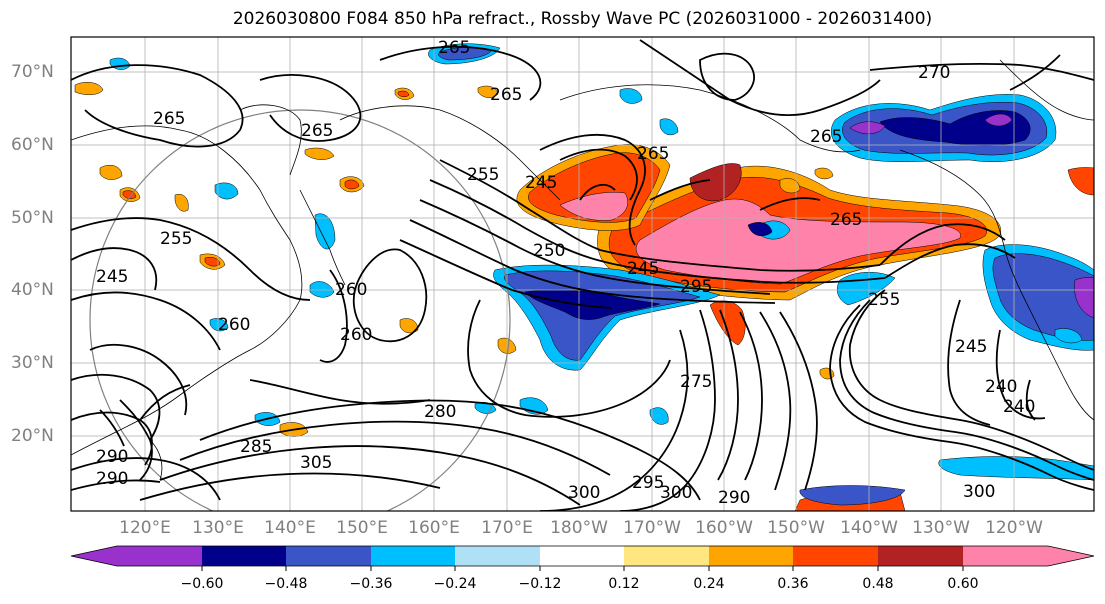  What do you see at coordinates (256, 447) in the screenshot?
I see `contour-label: 285` at bounding box center [256, 447].